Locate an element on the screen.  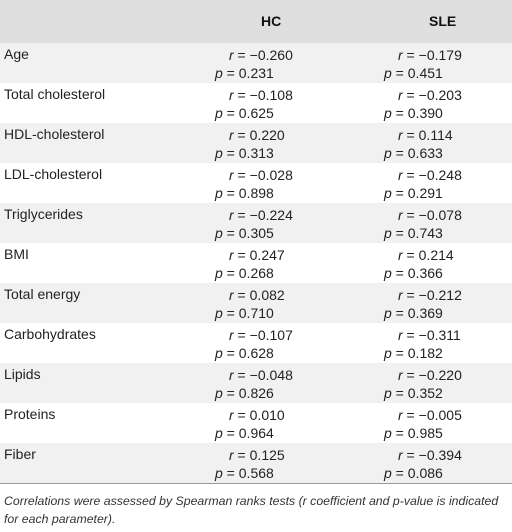
sle-r-value: 0.114 is located at coordinates (435, 135).